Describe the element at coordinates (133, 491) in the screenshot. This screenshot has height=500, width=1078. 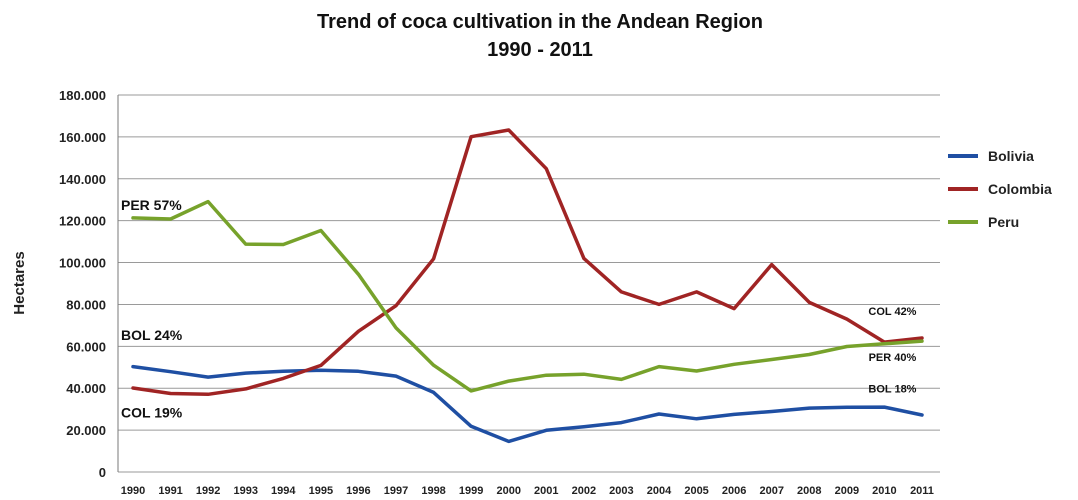
I see `x-tick-label: 1990` at that location.